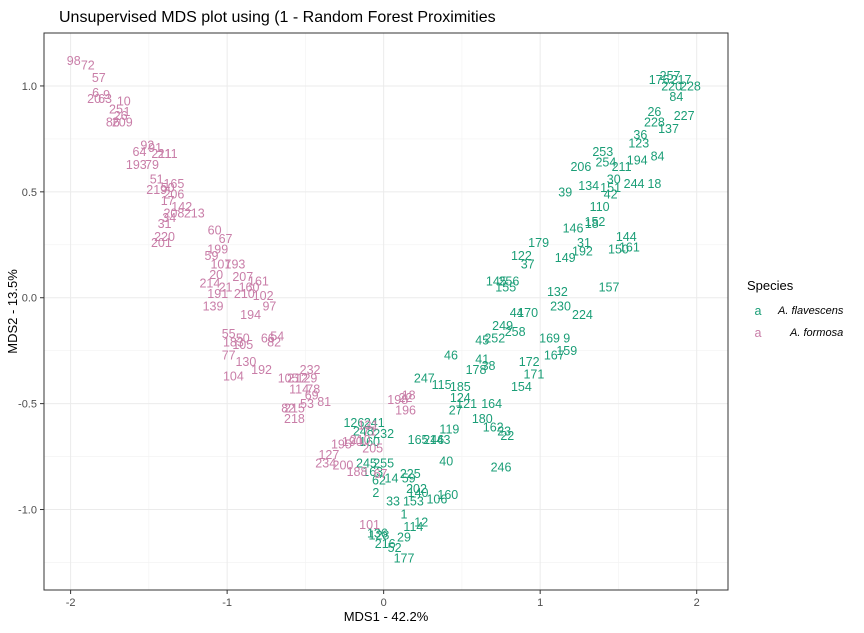 This screenshot has width=864, height=633. What do you see at coordinates (592, 224) in the screenshot?
I see `data-point-label: 18` at bounding box center [592, 224].